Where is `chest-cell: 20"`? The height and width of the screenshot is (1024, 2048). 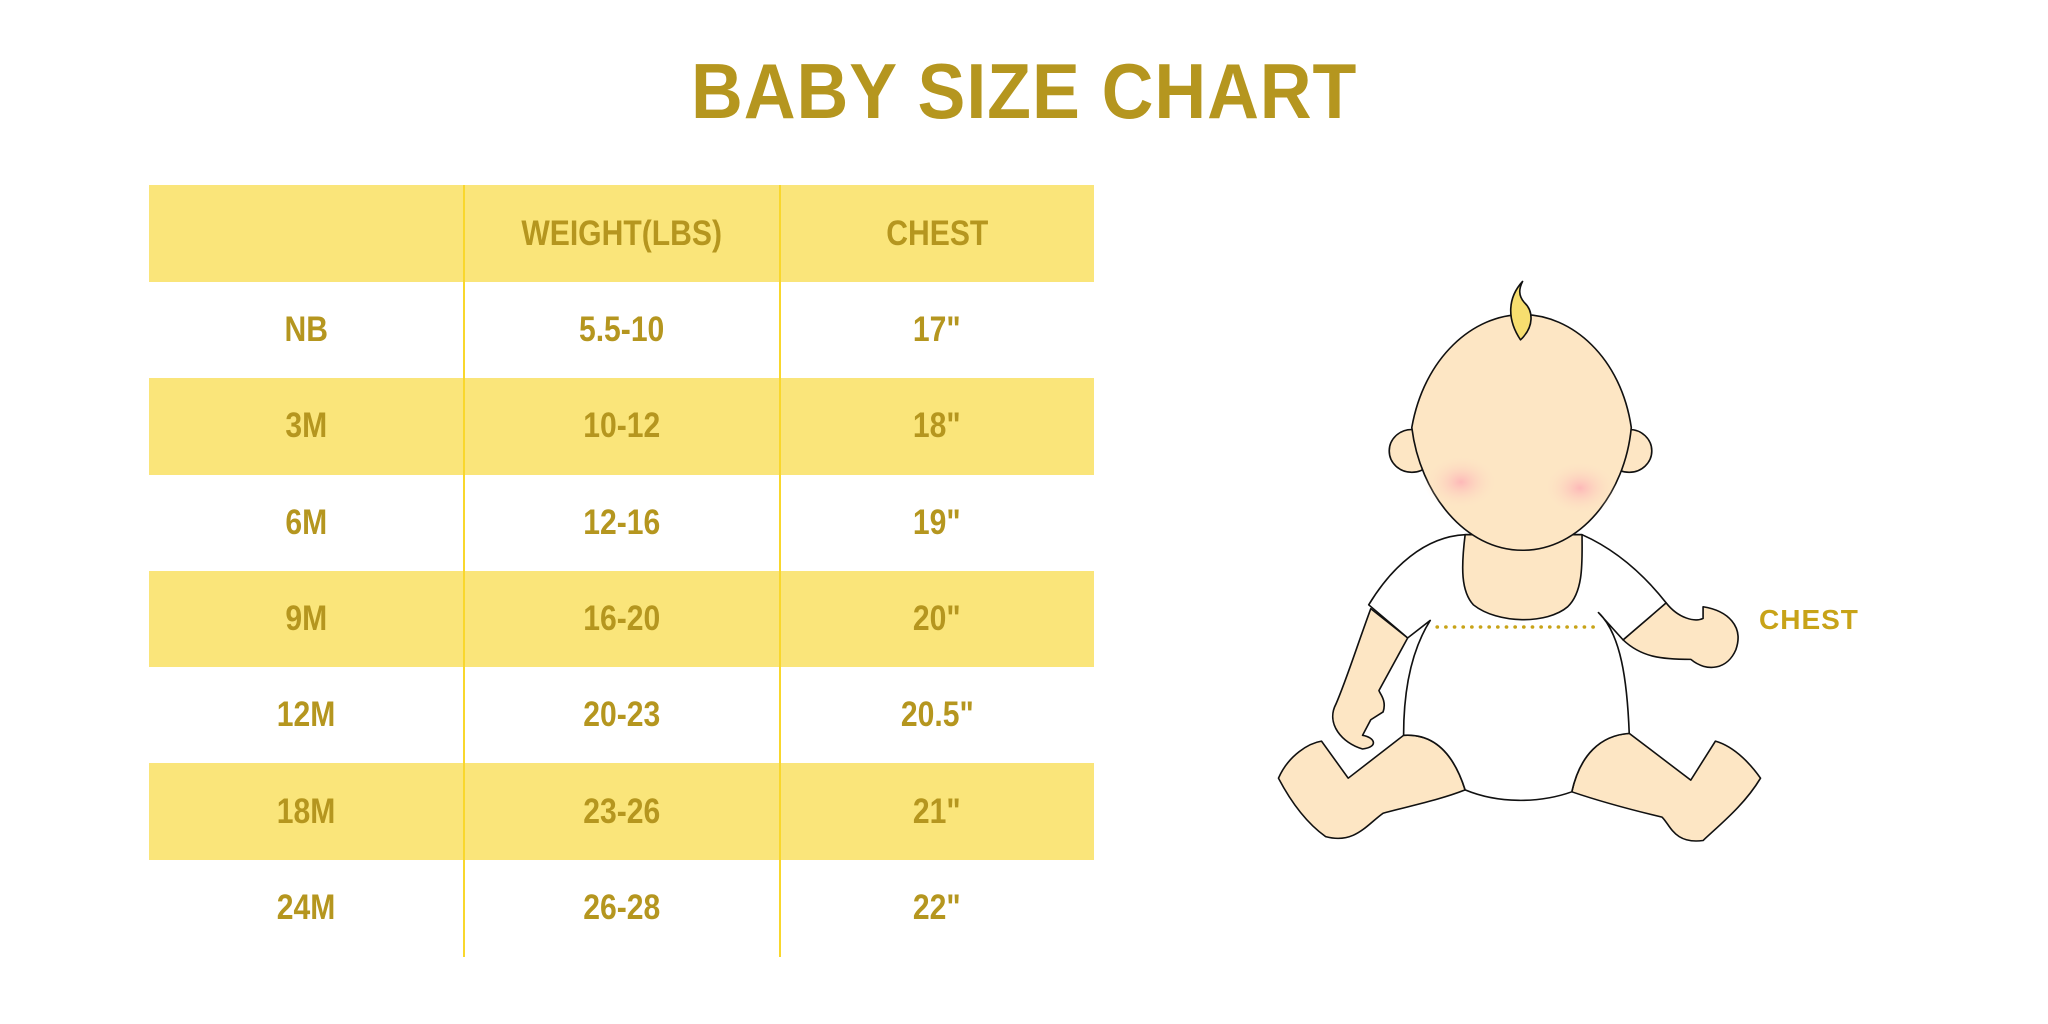
chest-cell: 20" is located at coordinates (937, 619).